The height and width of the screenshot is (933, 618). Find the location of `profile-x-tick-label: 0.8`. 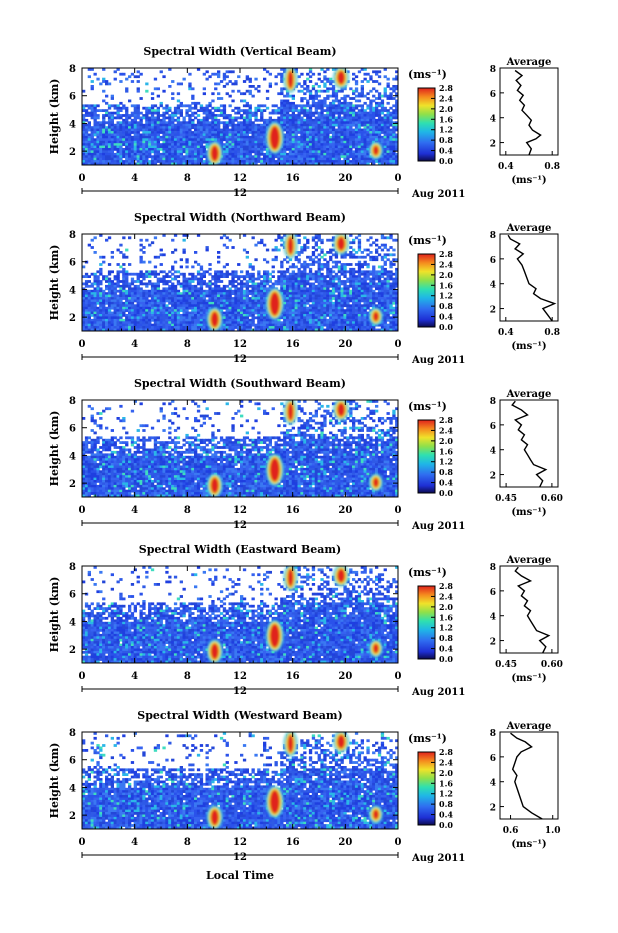

profile-x-tick-label: 0.8 is located at coordinates (552, 167).